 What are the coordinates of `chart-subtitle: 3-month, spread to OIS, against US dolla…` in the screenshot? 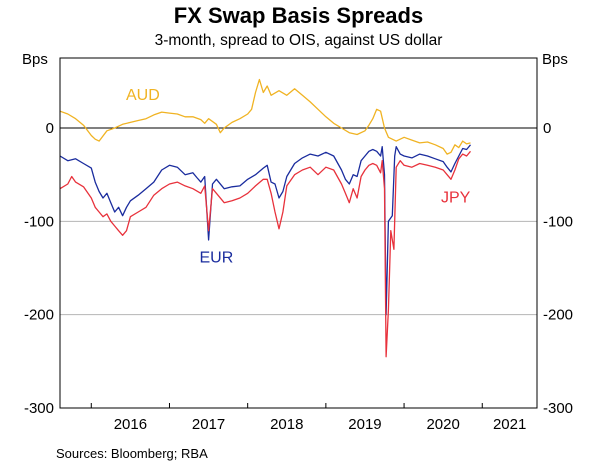 It's located at (298, 40).